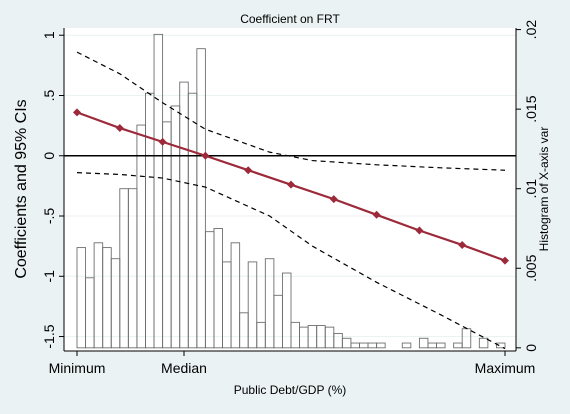 The width and height of the screenshot is (570, 414). I want to click on y-tick-label: -1, so click(49, 276).